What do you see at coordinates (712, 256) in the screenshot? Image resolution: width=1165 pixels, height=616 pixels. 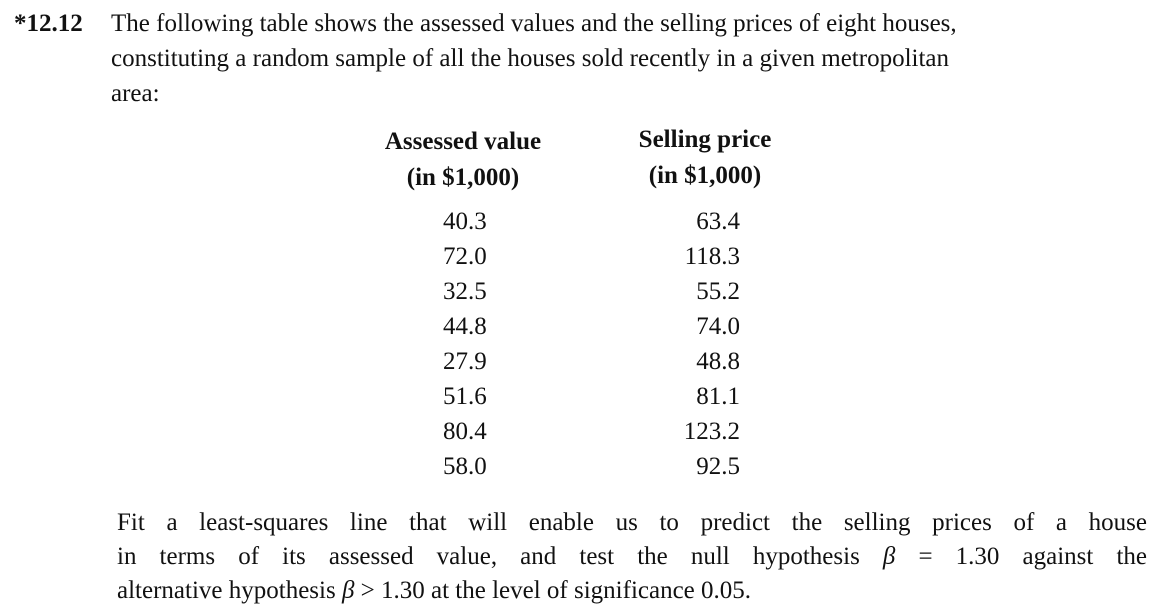 I see `selling-price-cell: 118.3` at bounding box center [712, 256].